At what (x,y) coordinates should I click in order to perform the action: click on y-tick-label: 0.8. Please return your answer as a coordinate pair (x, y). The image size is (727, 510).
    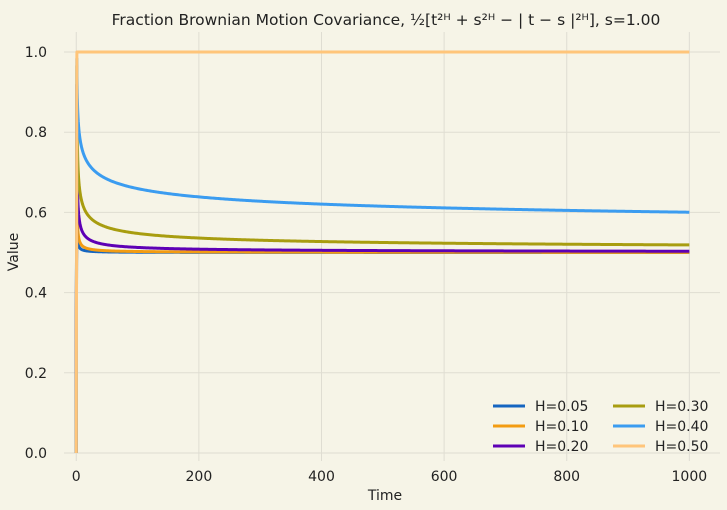
    Looking at the image, I should click on (36, 133).